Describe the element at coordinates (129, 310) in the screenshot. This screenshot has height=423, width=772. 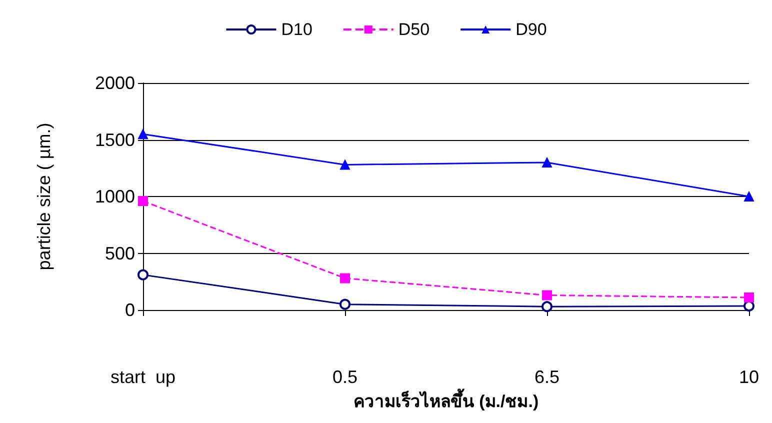
I see `y-tick-label: 0` at that location.